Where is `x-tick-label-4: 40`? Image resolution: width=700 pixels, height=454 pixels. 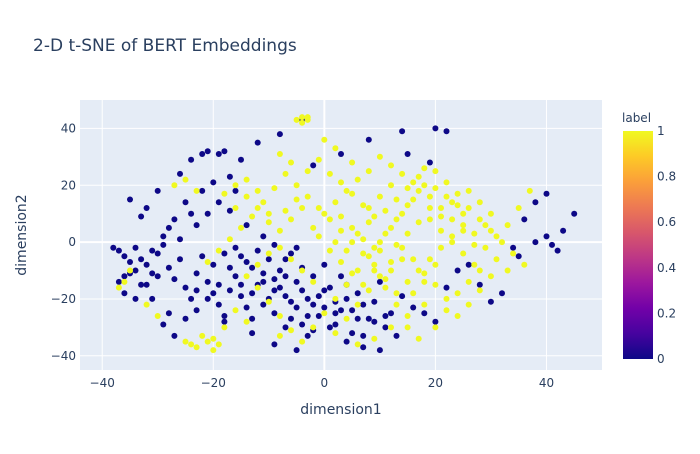 x-tick-label-4: 40 is located at coordinates (546, 383).